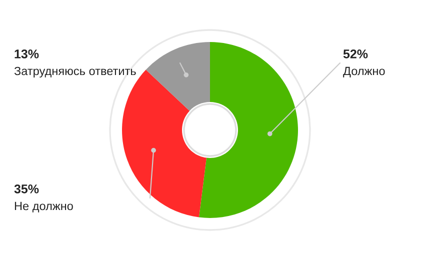  I want to click on data-label: 35%, so click(26, 189).